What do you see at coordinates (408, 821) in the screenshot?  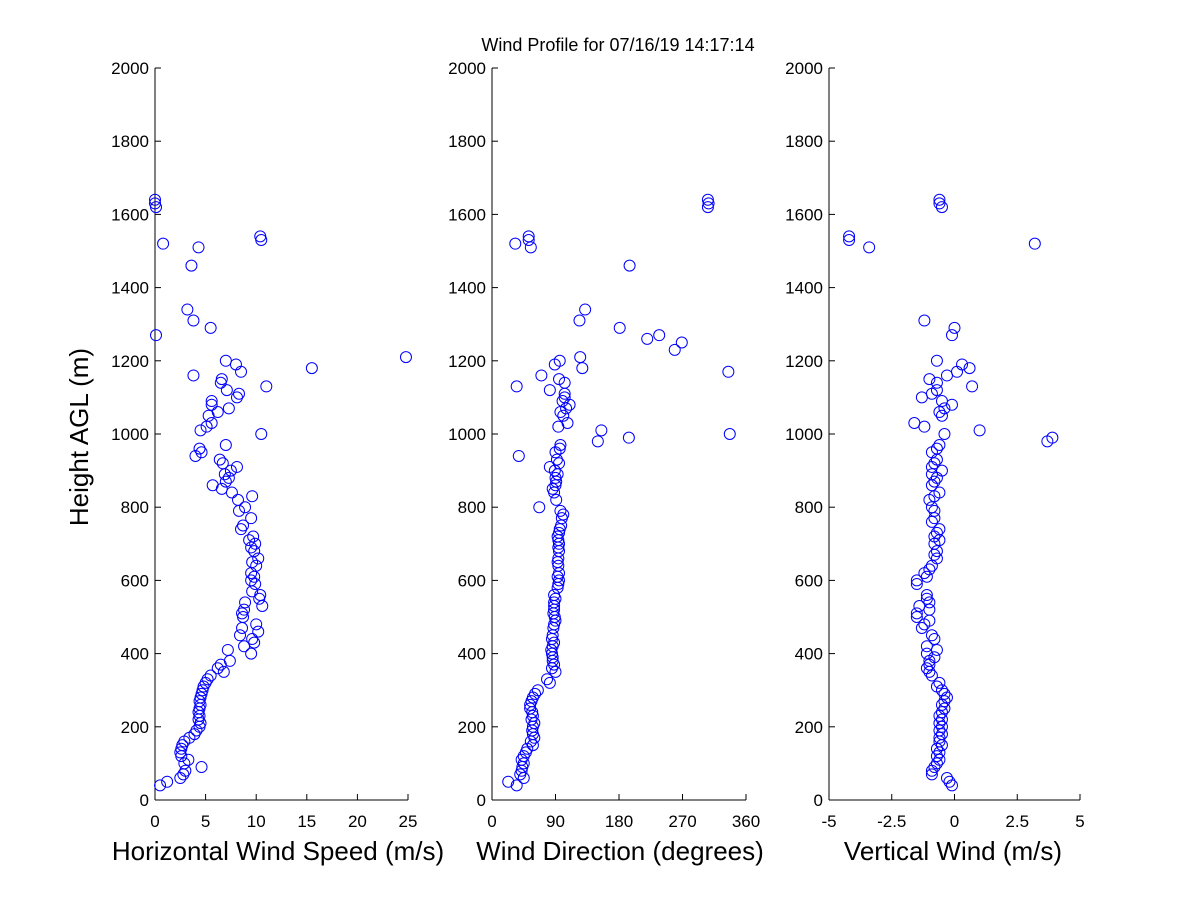 I see `x-tick-label: 25` at bounding box center [408, 821].